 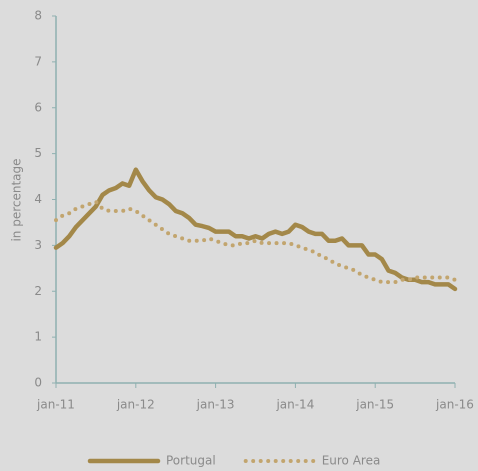 What do you see at coordinates (38, 291) in the screenshot?
I see `y-tick-label: 2` at bounding box center [38, 291].